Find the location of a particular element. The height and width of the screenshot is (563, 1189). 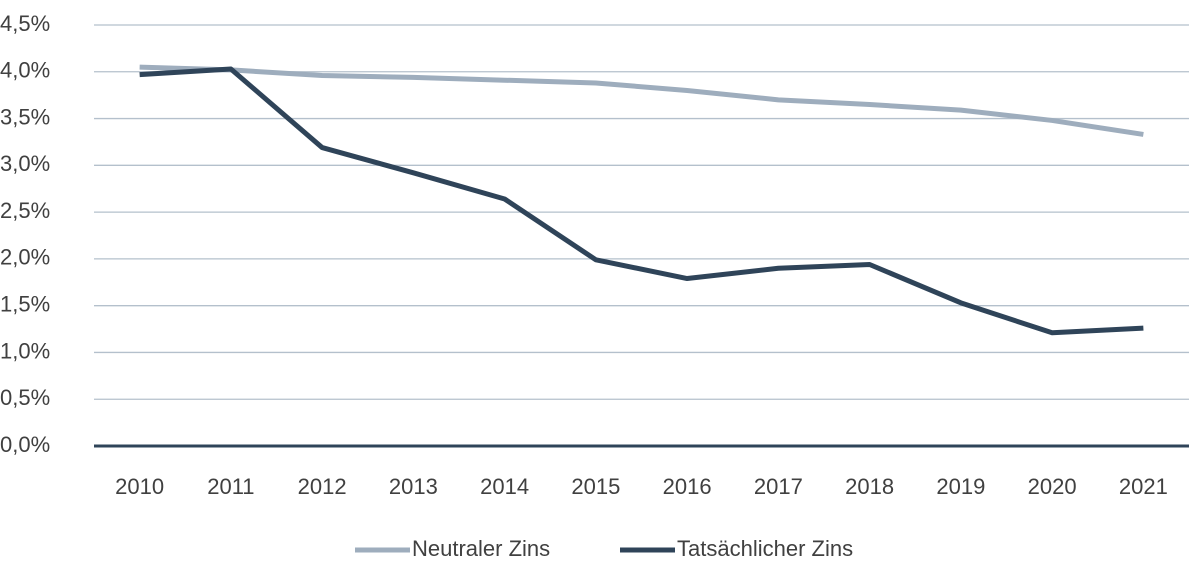

x-tick-label: 2019 is located at coordinates (960, 486).